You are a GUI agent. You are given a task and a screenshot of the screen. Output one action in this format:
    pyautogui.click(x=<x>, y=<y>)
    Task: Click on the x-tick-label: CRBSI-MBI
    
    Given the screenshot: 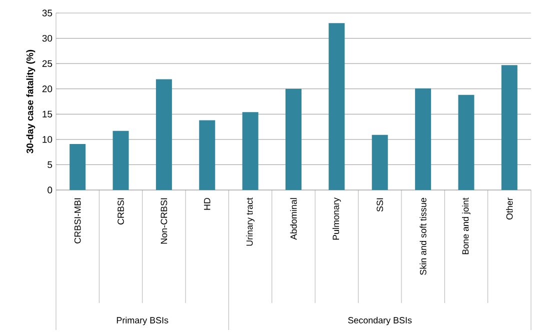 What is the action you would take?
    pyautogui.click(x=77, y=221)
    